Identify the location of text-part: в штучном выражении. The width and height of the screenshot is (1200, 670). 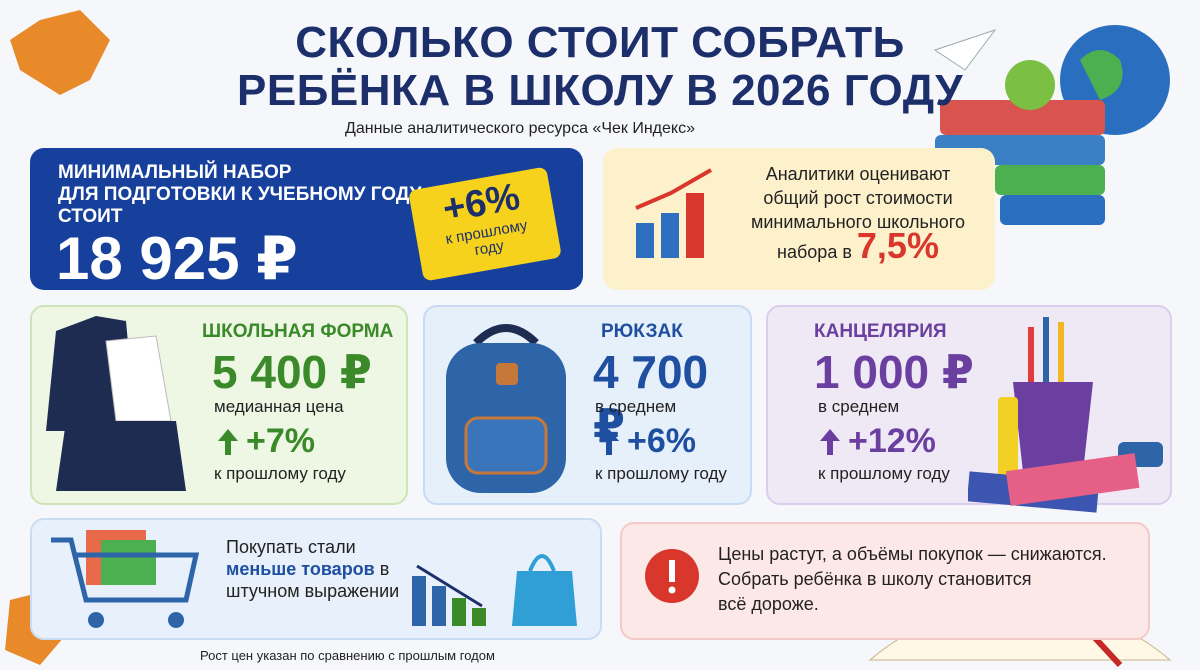
(313, 580).